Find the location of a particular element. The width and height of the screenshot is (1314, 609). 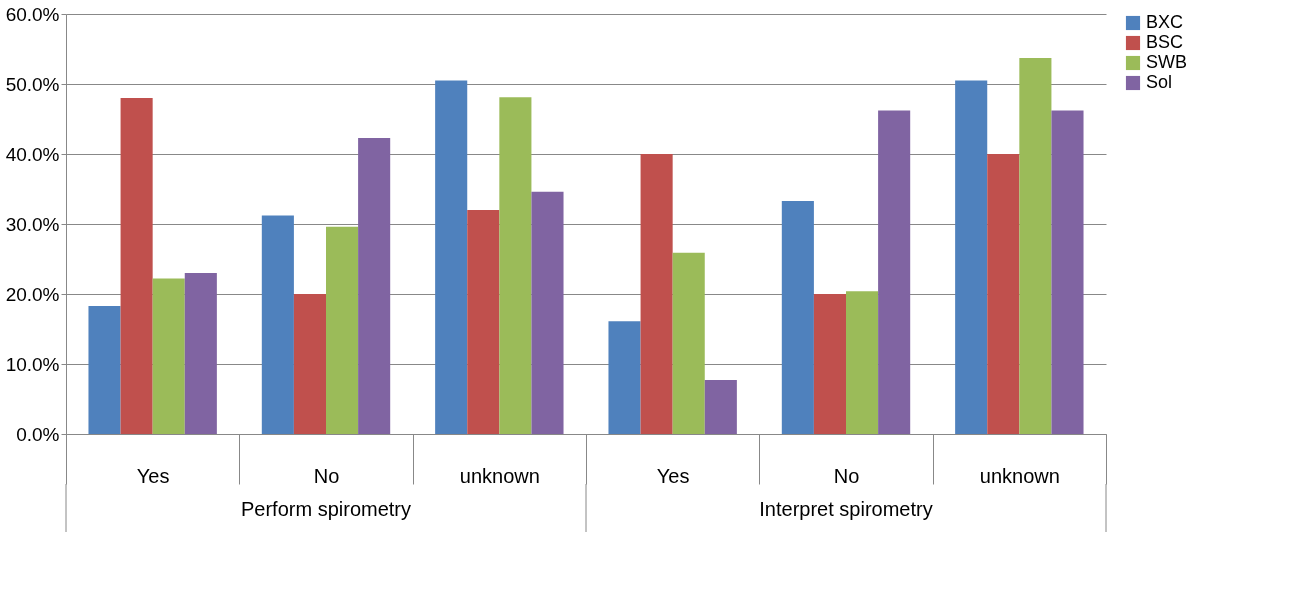

y-tick-label: 40.0% is located at coordinates (32, 154).